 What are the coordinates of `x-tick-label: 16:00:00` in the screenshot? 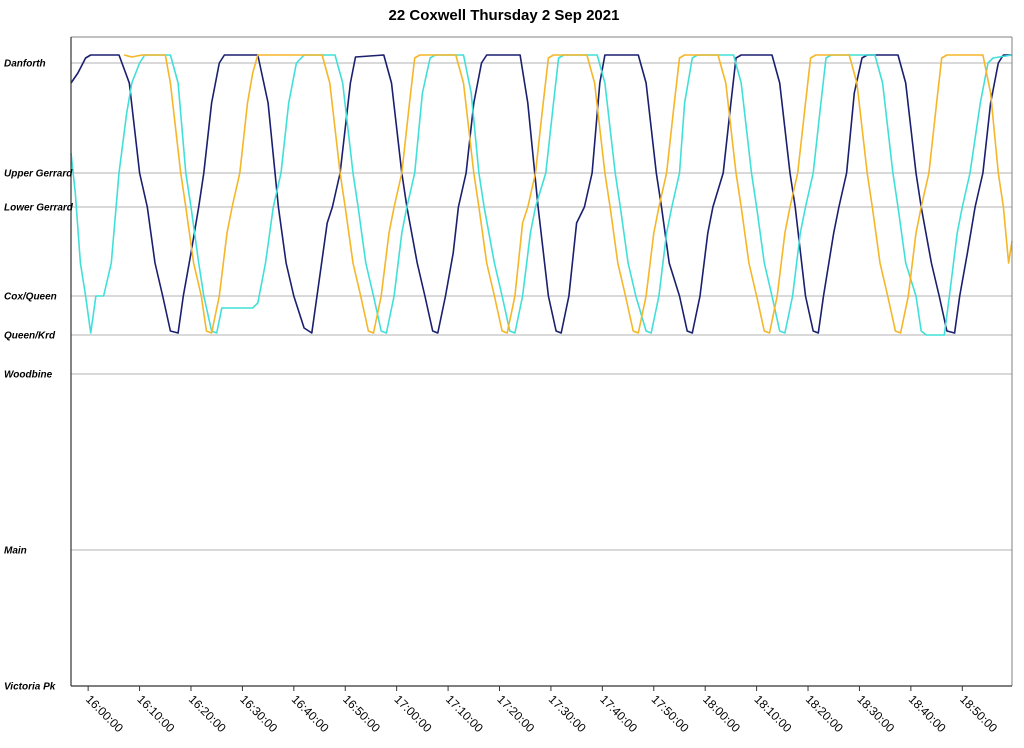 It's located at (104, 713).